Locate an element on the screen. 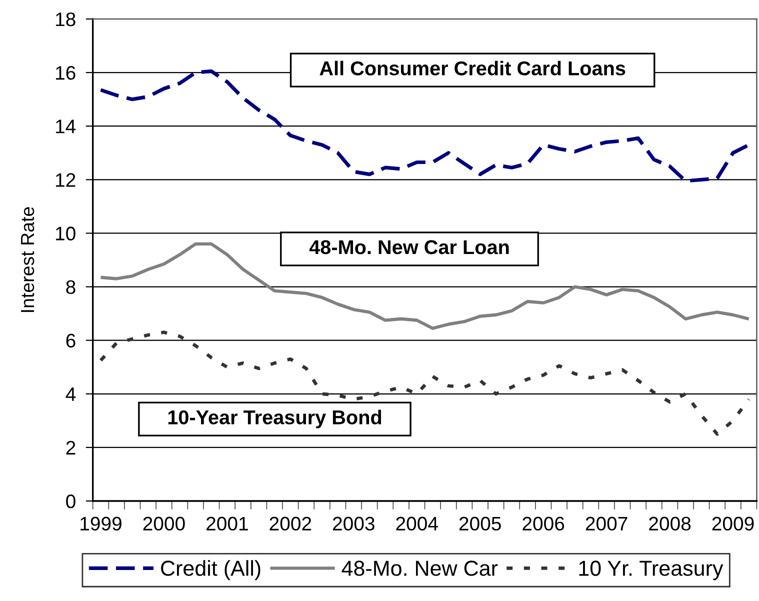 Image resolution: width=759 pixels, height=601 pixels. y-tick-label: 10 is located at coordinates (66, 233).